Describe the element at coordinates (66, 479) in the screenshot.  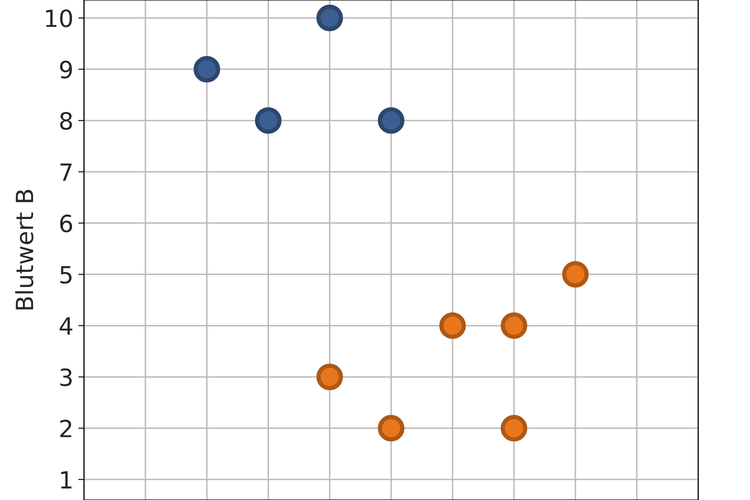
I see `y-tick-label: 1` at that location.